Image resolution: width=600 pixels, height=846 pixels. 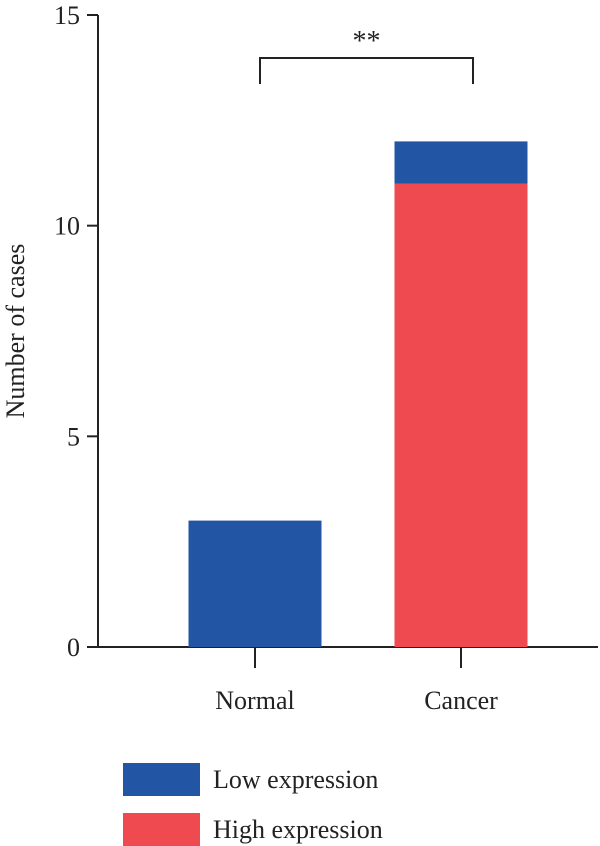 I want to click on significance-annotation: **, so click(x=366, y=55).